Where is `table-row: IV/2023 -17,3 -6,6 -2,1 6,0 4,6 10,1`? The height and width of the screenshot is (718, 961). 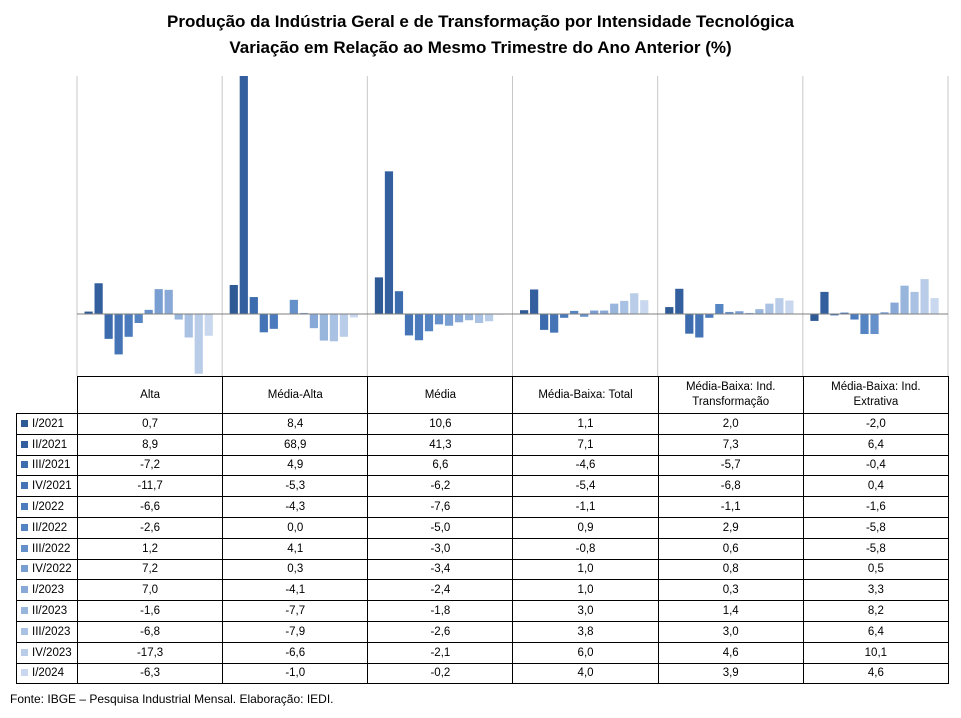
table-row: IV/2023 -17,3 -6,6 -2,1 6,0 4,6 10,1 is located at coordinates (482, 652).